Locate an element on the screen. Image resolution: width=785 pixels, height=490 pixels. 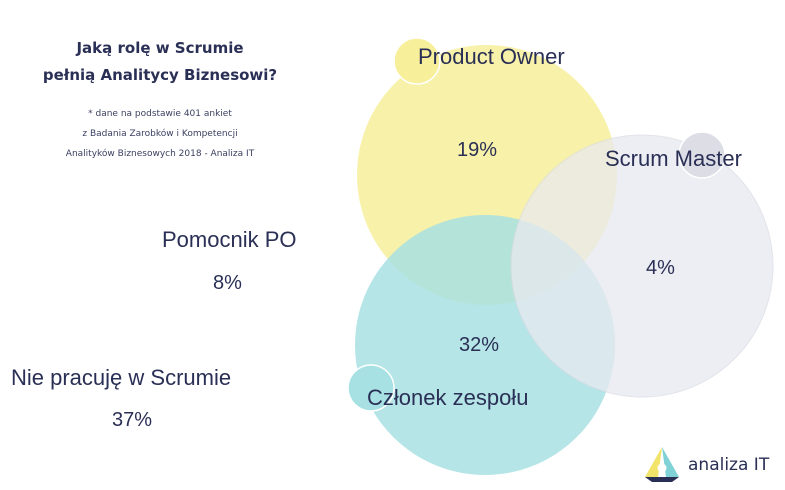
small-circle-scrum-master is located at coordinates (702, 155).